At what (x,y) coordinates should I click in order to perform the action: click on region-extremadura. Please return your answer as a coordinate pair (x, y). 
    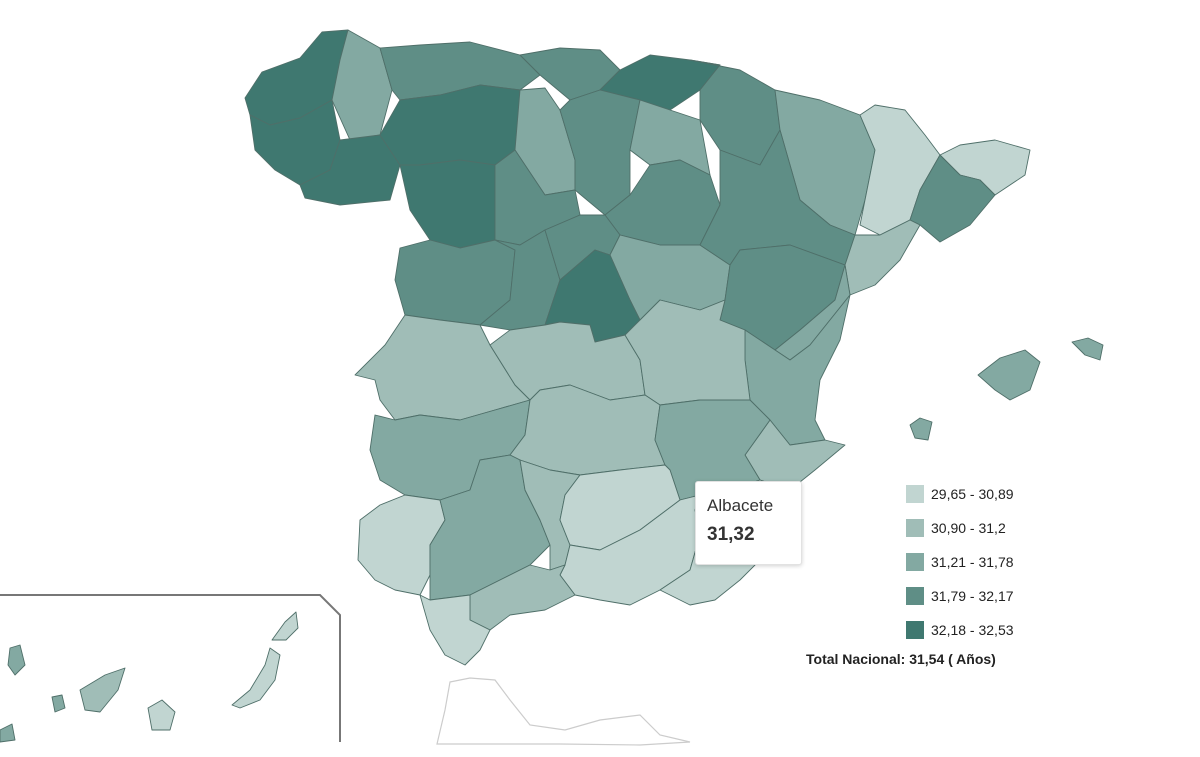
    Looking at the image, I should click on (442, 407).